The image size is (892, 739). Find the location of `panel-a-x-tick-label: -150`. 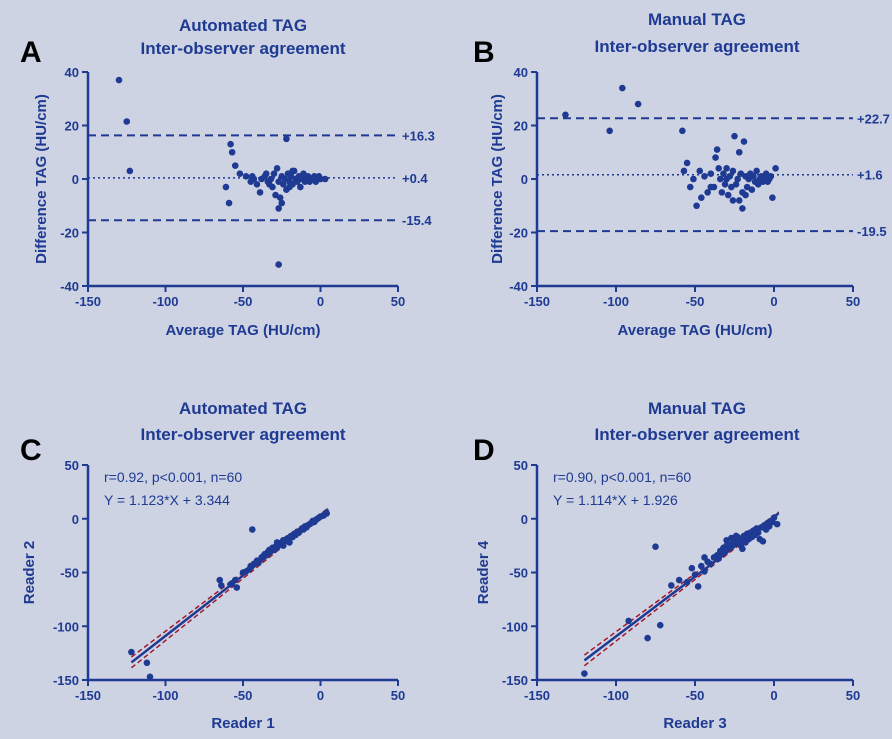

panel-a-x-tick-label: -150 is located at coordinates (88, 301).